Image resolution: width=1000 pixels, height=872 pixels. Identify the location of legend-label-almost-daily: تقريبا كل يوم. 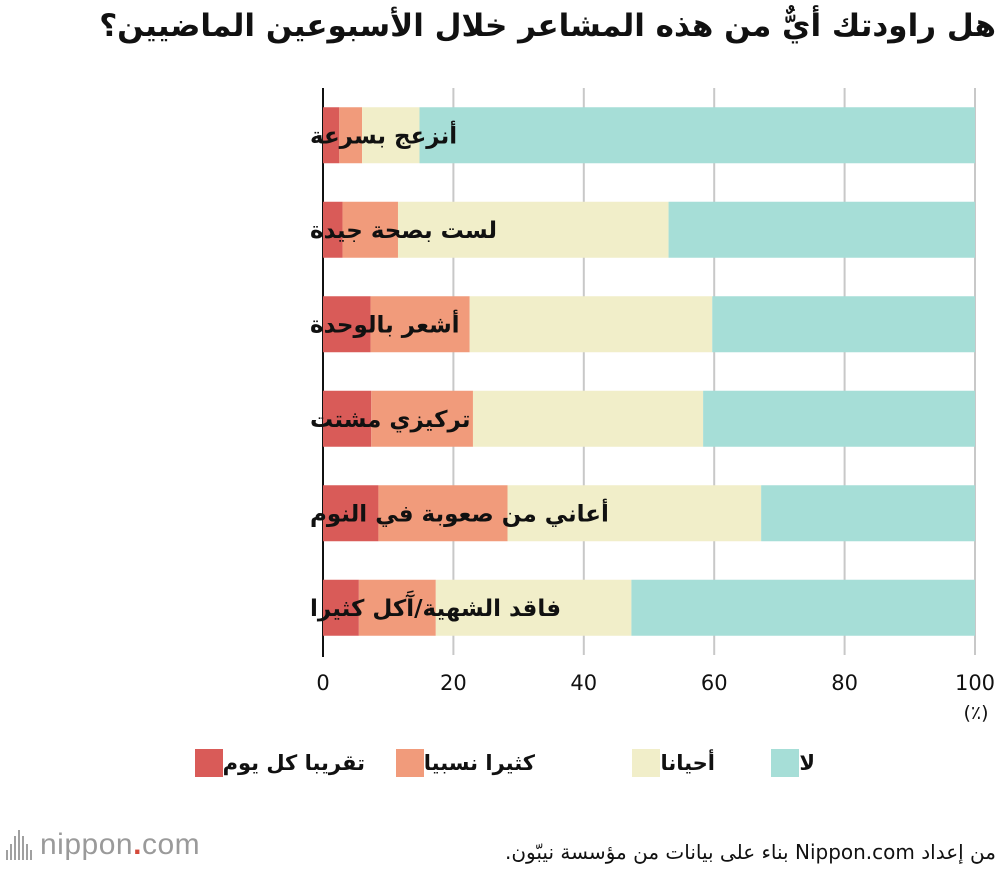
(293, 763).